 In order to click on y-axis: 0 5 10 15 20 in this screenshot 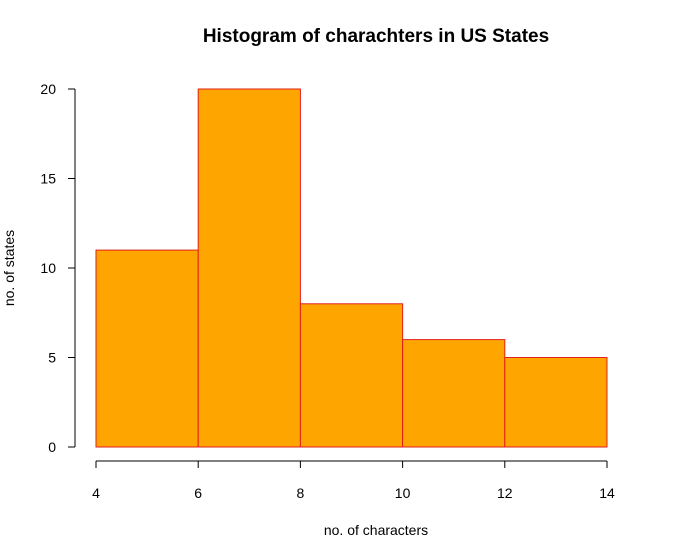, I will do `click(58, 268)`.